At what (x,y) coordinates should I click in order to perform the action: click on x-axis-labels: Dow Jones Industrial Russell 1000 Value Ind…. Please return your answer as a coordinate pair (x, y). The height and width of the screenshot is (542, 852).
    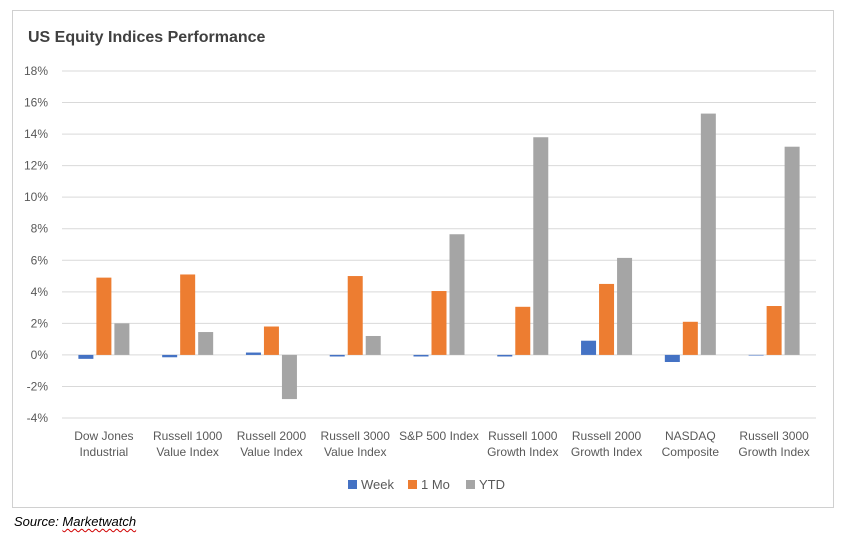
    Looking at the image, I should click on (442, 444).